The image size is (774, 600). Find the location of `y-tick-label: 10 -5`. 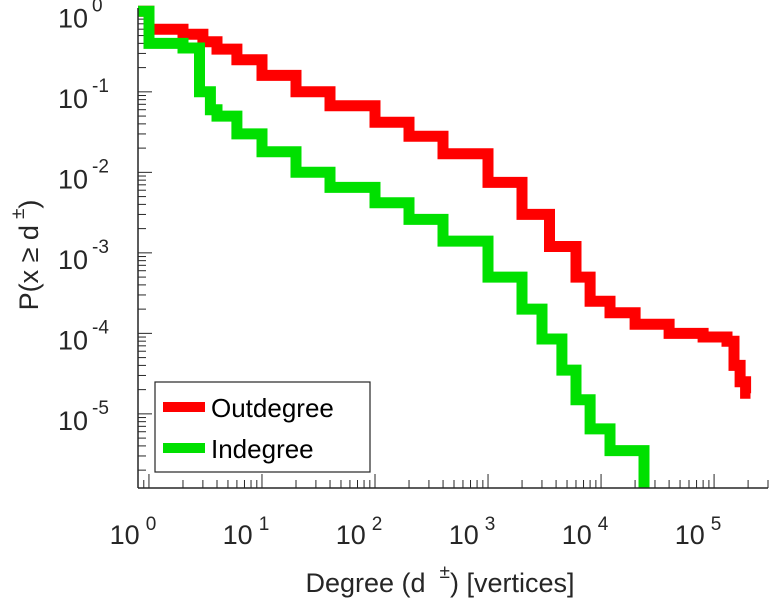

y-tick-label: 10 -5 is located at coordinates (83, 417).